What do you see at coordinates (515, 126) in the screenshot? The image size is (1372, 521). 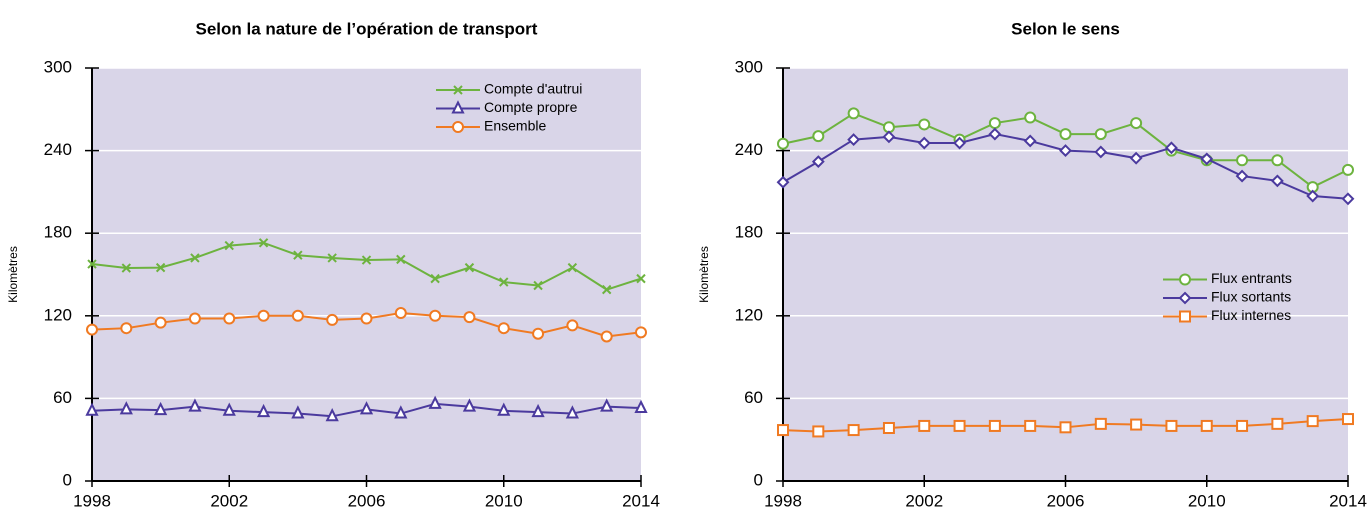 I see `legend-label: Ensemble` at bounding box center [515, 126].